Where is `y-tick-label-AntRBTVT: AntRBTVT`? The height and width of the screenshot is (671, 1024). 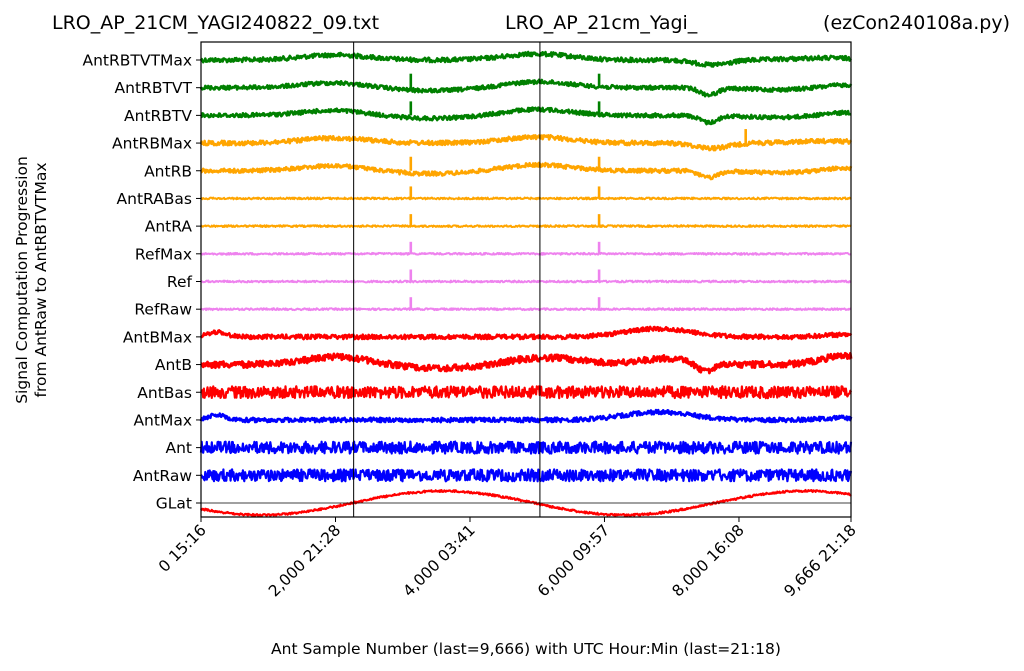
y-tick-label-AntRBTVT: AntRBTVT is located at coordinates (154, 88).